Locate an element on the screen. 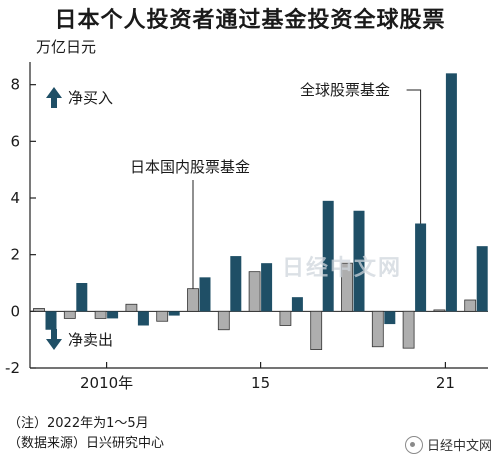 This screenshot has width=500, height=462. outflow-label: 净卖出 is located at coordinates (90, 340).